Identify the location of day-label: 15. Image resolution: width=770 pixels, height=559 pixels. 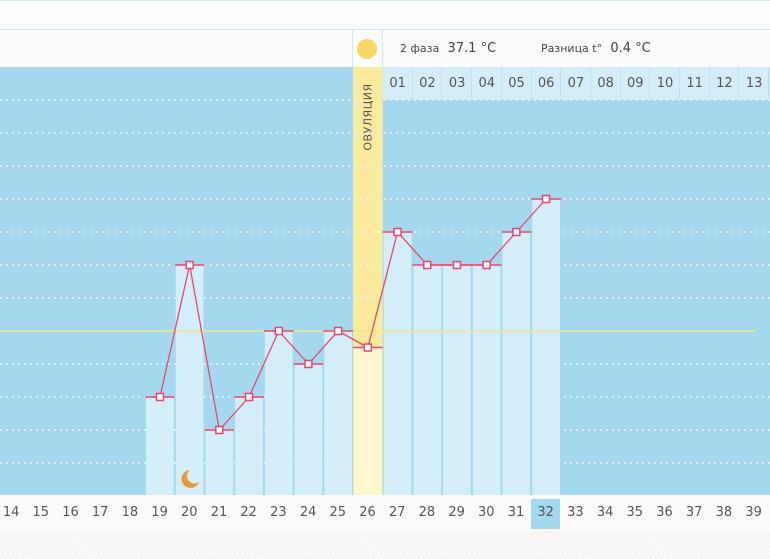
(41, 512).